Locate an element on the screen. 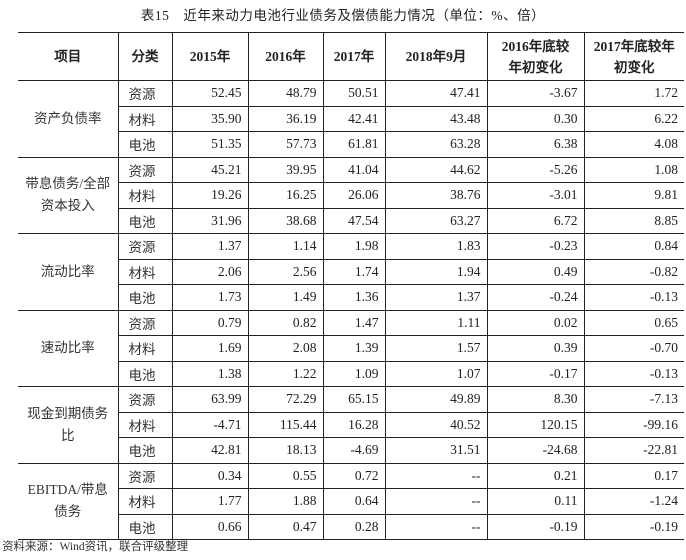  value-cell: 52.45 is located at coordinates (210, 93).